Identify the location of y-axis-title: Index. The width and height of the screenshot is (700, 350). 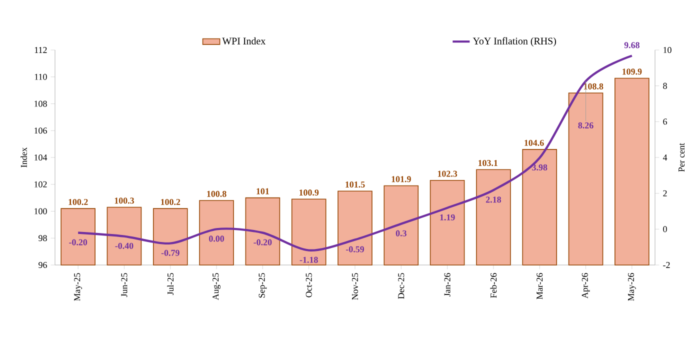
(23, 157).